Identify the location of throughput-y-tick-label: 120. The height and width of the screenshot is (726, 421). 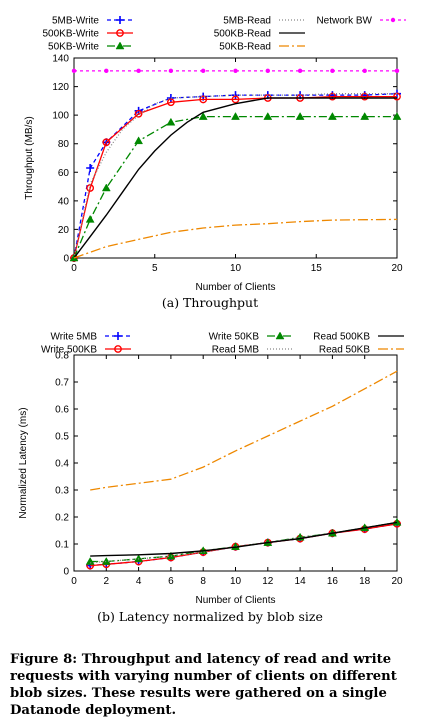
(60, 87).